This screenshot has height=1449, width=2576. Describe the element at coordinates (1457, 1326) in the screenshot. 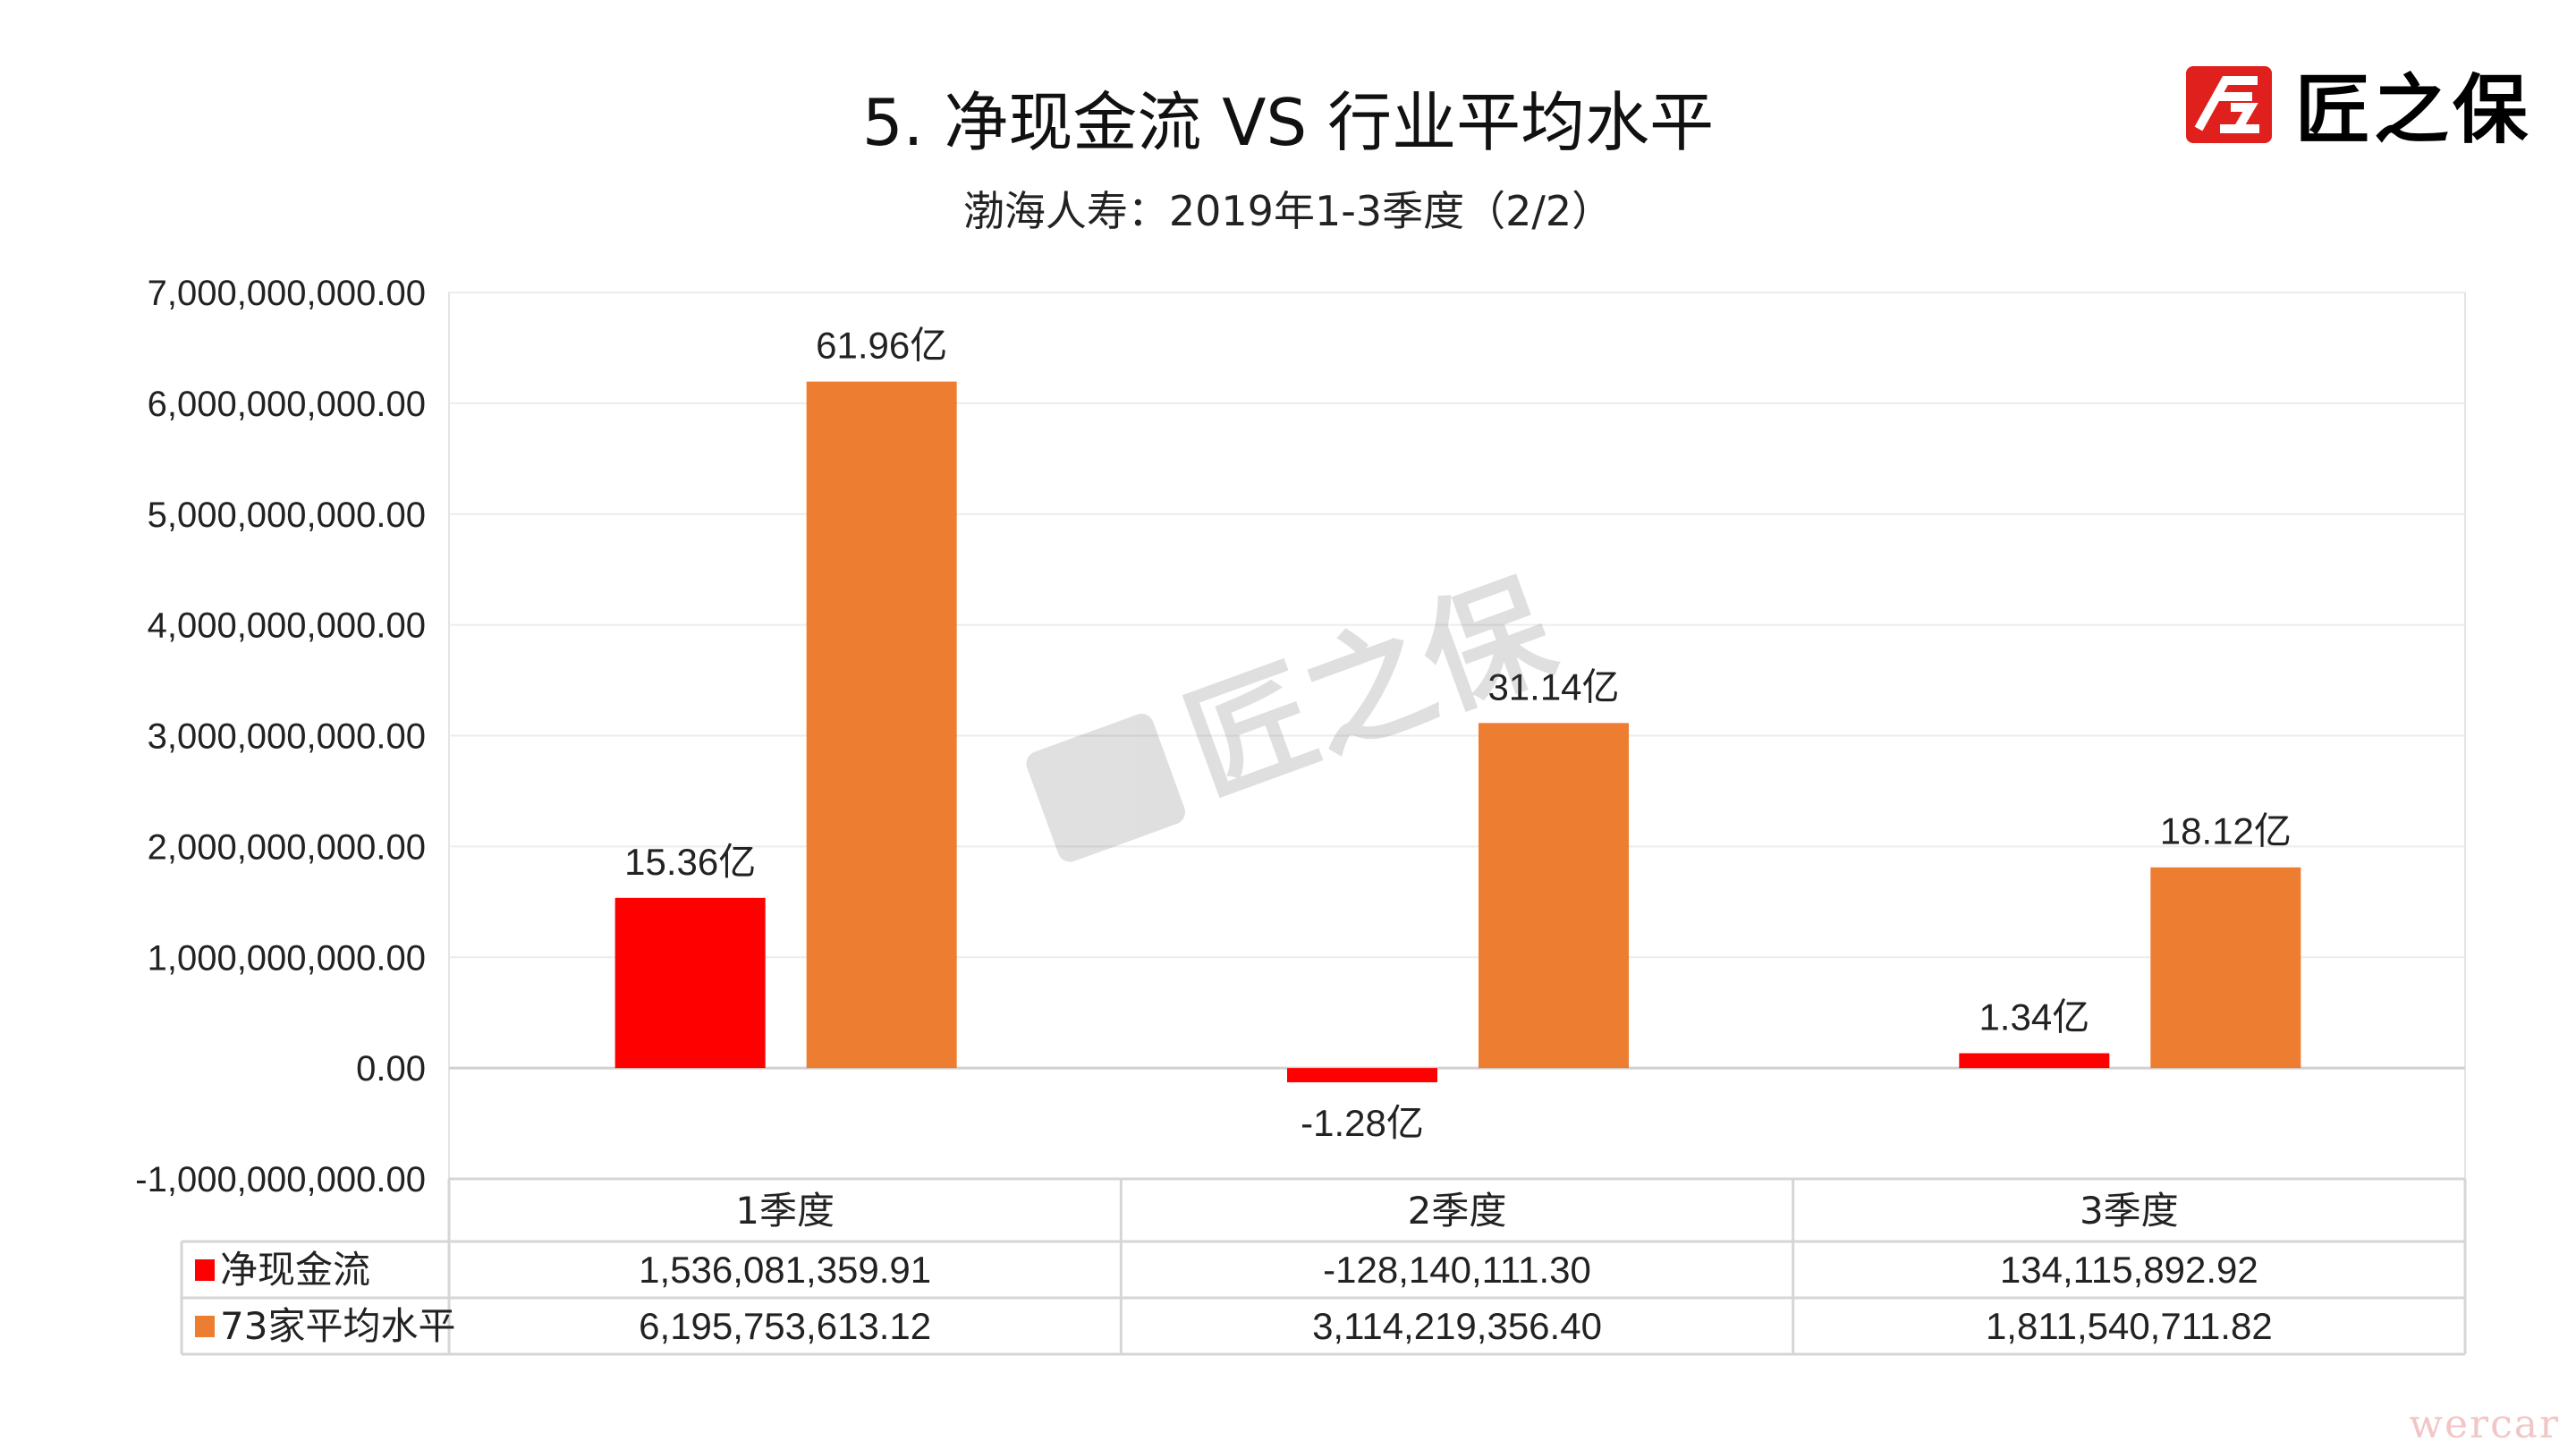

I see `table-cell: 3,114,219,356.40` at that location.